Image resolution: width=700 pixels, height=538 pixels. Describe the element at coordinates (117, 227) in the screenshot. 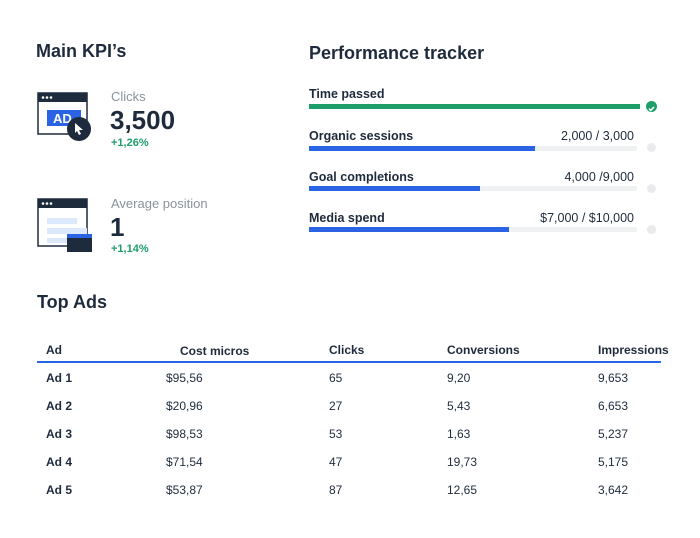

I see `kpi-value: 1` at that location.